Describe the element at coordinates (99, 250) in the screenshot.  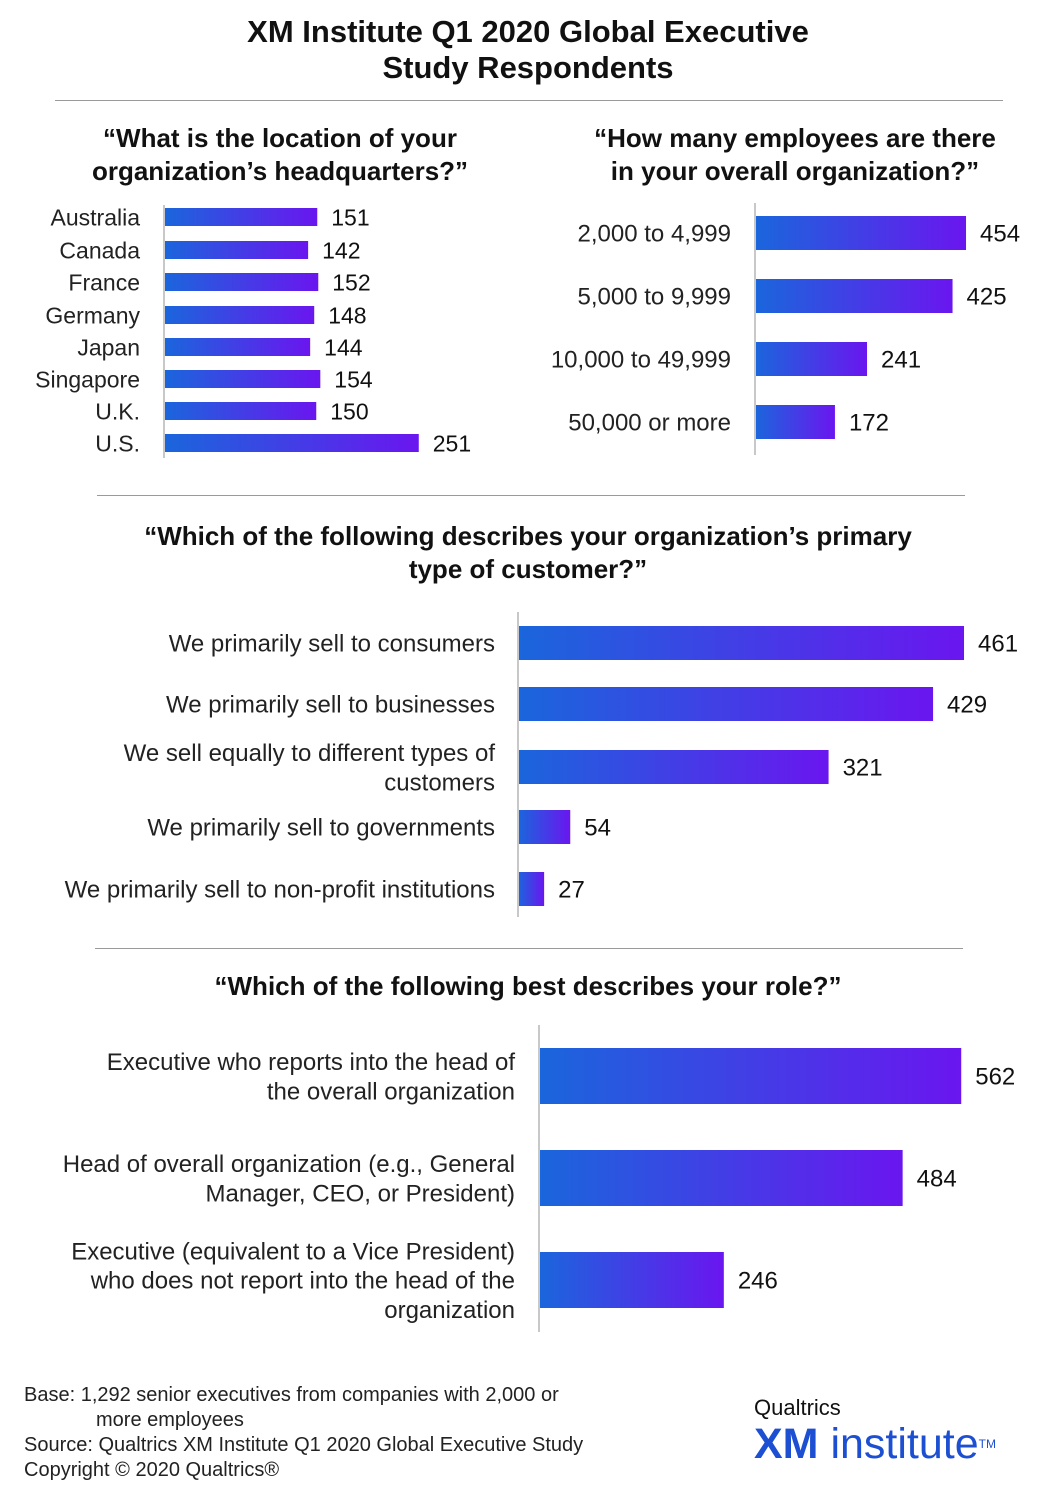
I see `hq-category-label: Canada` at that location.